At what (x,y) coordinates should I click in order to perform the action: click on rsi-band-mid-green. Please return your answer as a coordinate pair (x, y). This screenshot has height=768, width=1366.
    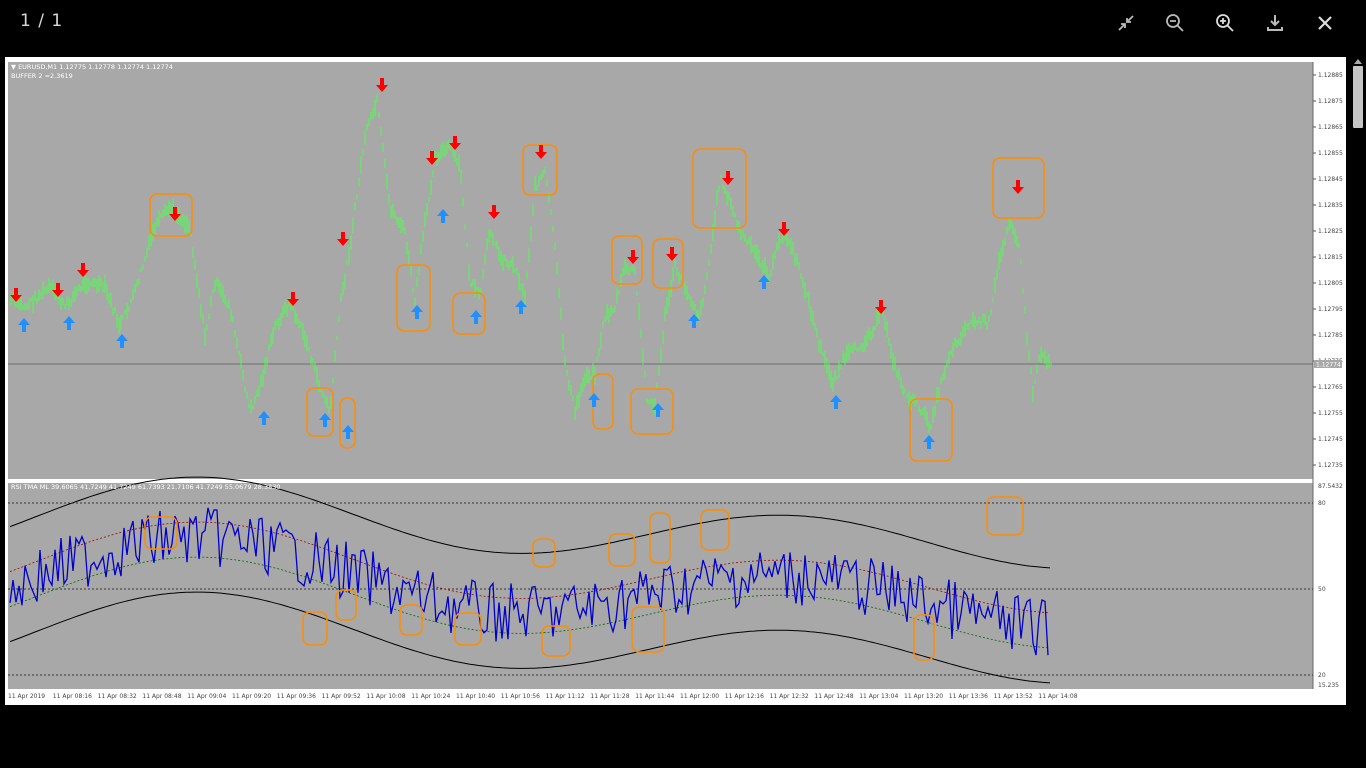
    Looking at the image, I should click on (530, 602).